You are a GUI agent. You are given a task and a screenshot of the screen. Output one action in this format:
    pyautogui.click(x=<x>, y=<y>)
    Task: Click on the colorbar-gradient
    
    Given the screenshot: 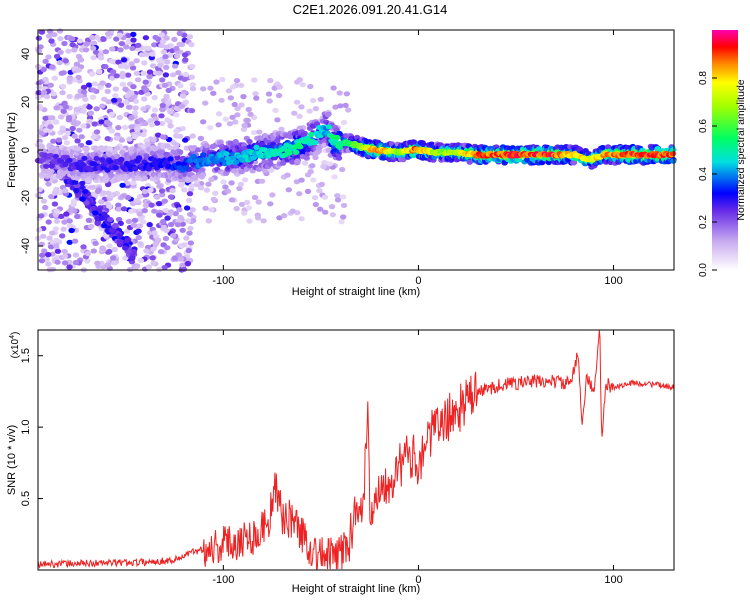 What is the action you would take?
    pyautogui.click(x=725, y=150)
    